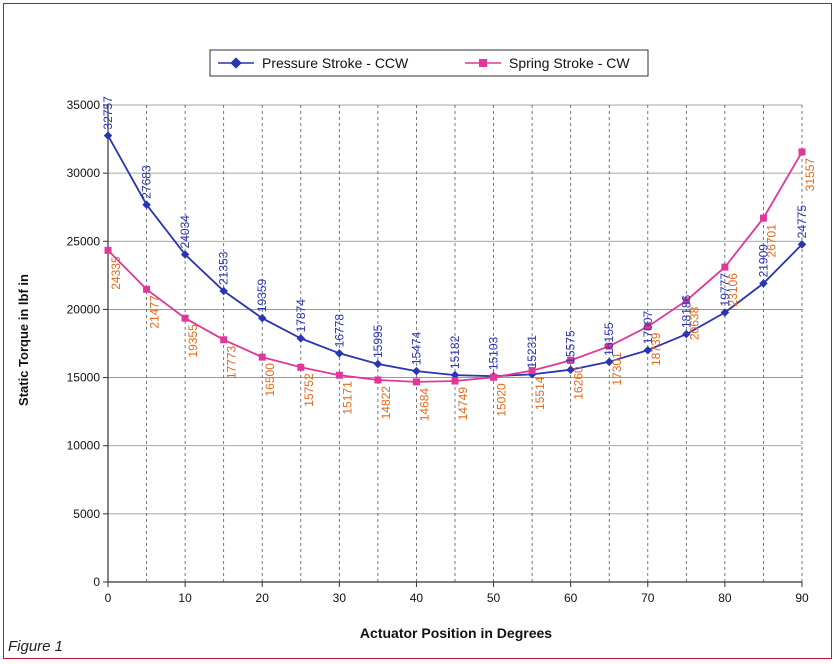 This screenshot has width=837, height=664. What do you see at coordinates (340, 598) in the screenshot?
I see `x-tick-label: 30` at bounding box center [340, 598].